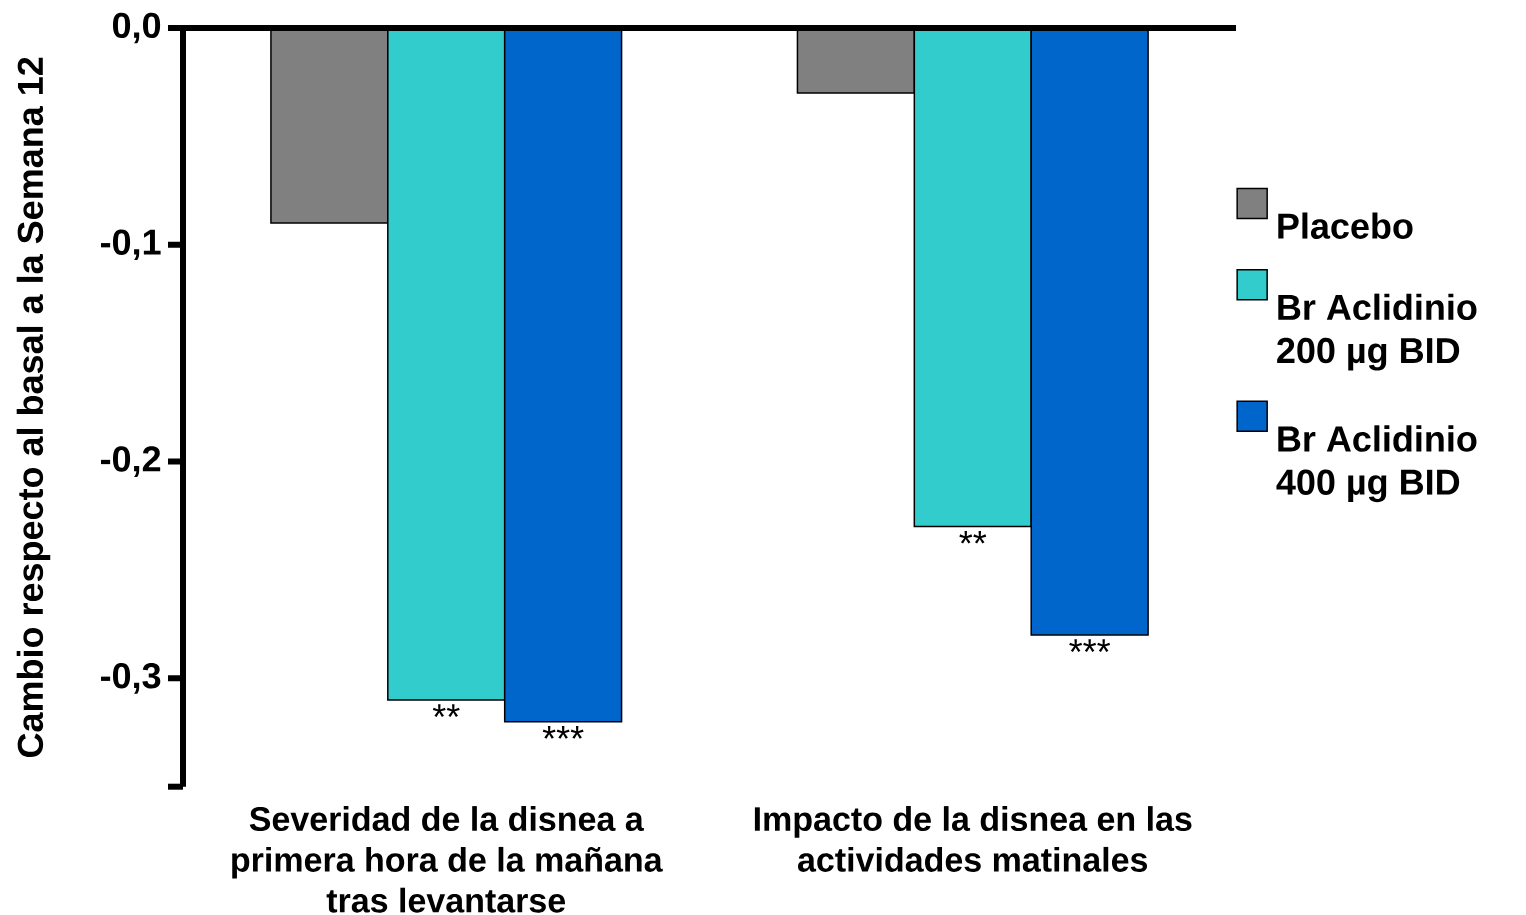  What do you see at coordinates (973, 839) in the screenshot?
I see `x-tick-label: Impacto de la disnea en las actividades matinales` at bounding box center [973, 839].